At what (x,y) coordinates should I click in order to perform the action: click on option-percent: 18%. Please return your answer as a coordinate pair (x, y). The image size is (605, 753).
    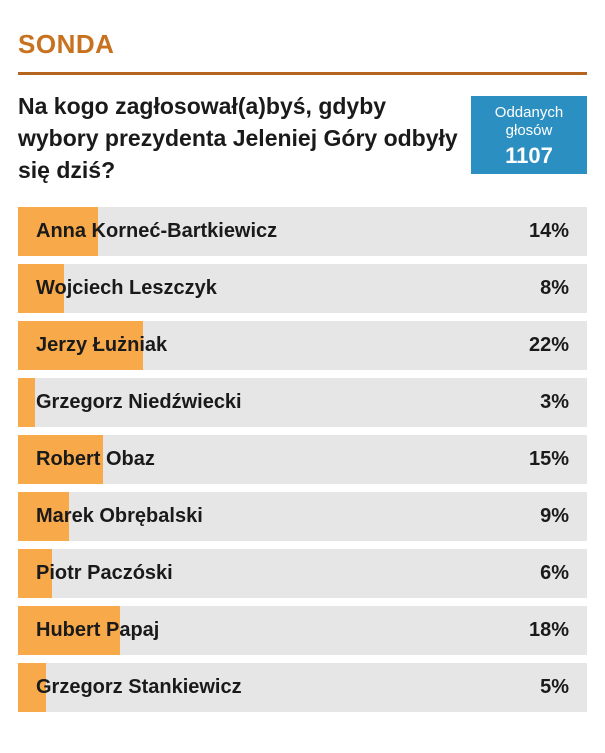
    Looking at the image, I should click on (548, 630).